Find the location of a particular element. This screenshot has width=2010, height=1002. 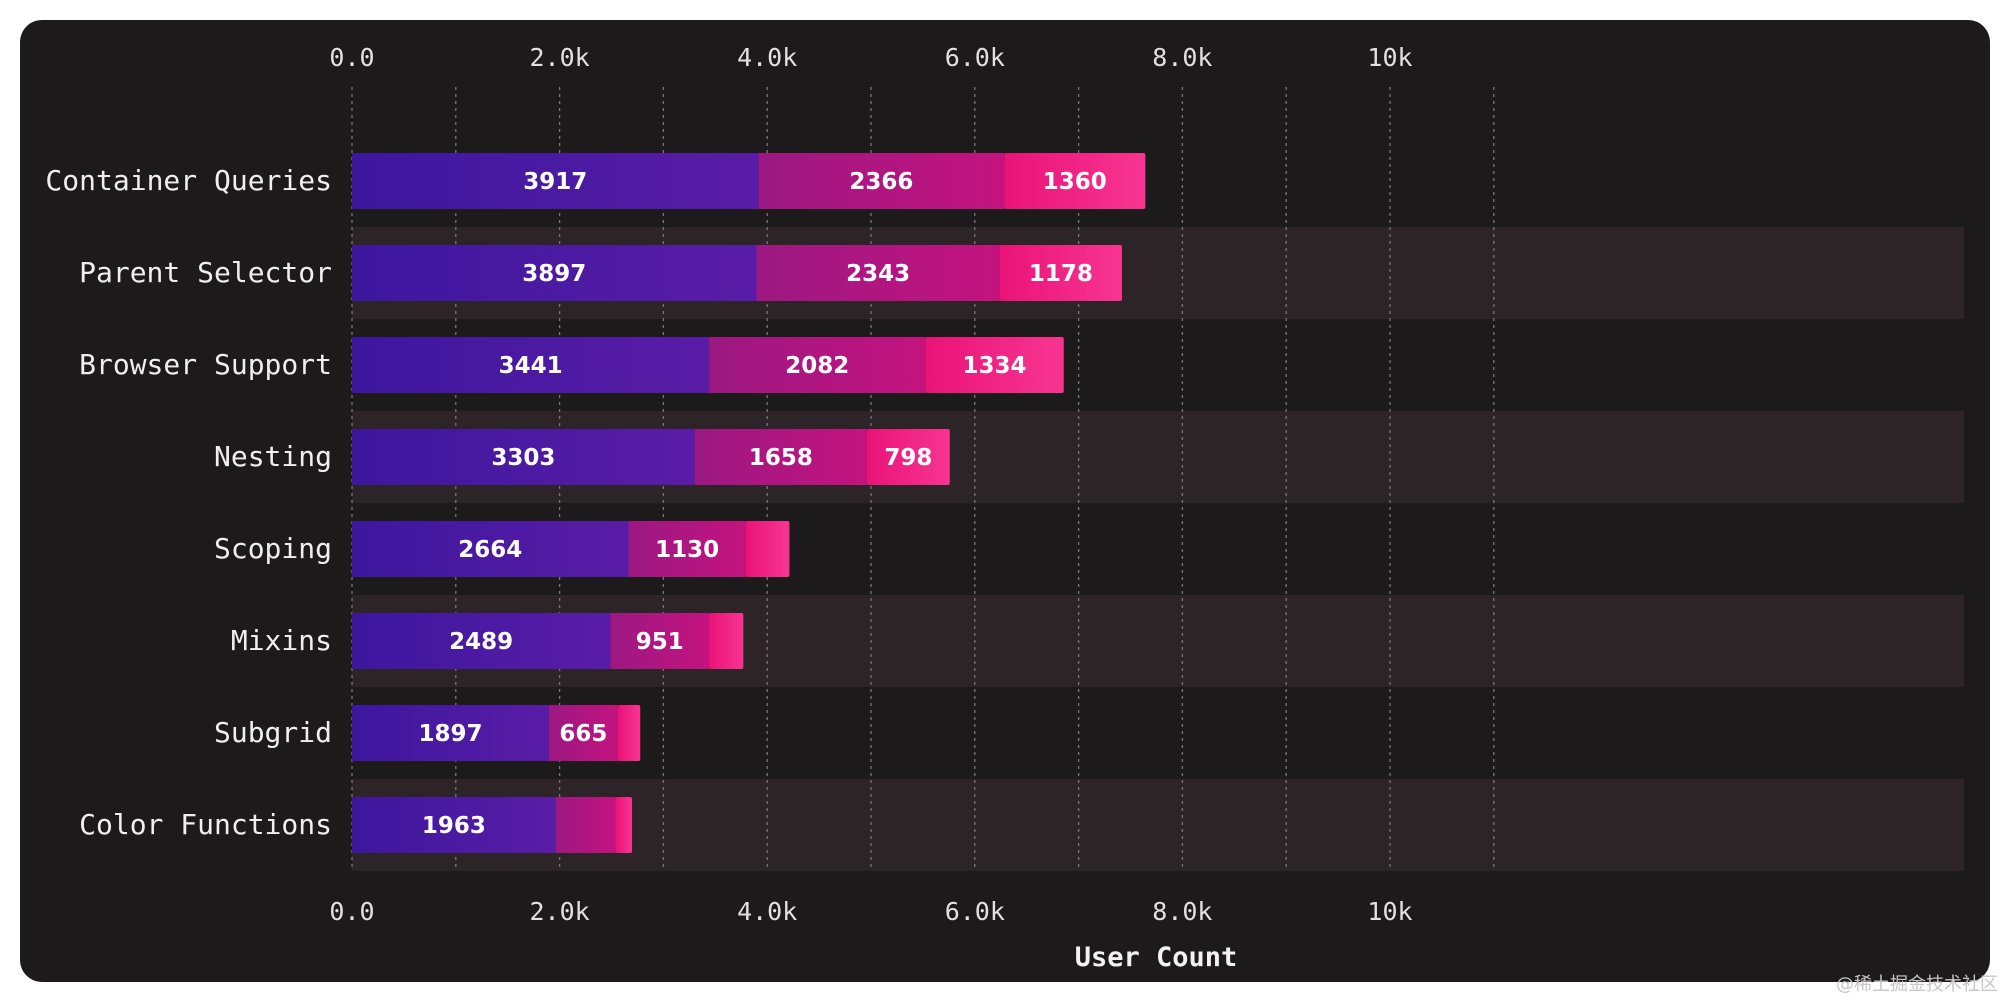

data-label: 2343 is located at coordinates (878, 274).